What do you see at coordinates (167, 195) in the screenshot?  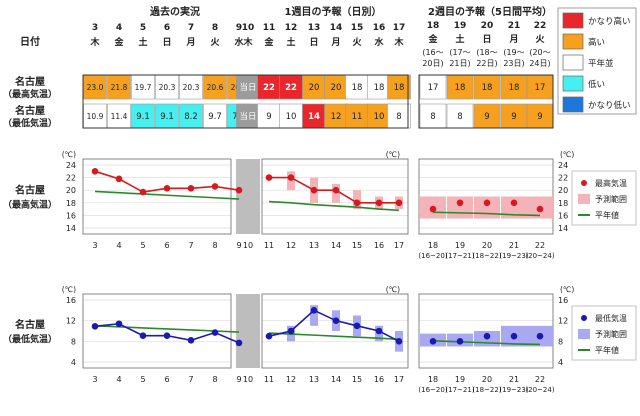 I see `normal-line-past` at bounding box center [167, 195].